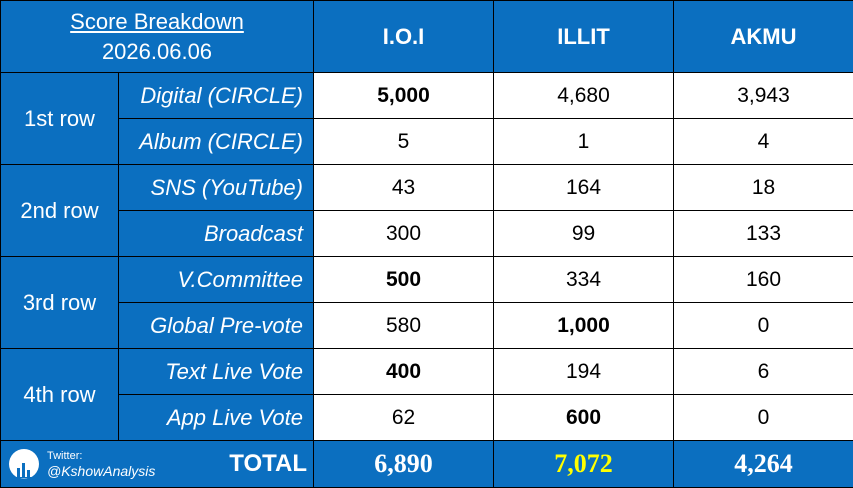 The height and width of the screenshot is (488, 853). I want to click on total-value-illit: 7,072, so click(584, 464).